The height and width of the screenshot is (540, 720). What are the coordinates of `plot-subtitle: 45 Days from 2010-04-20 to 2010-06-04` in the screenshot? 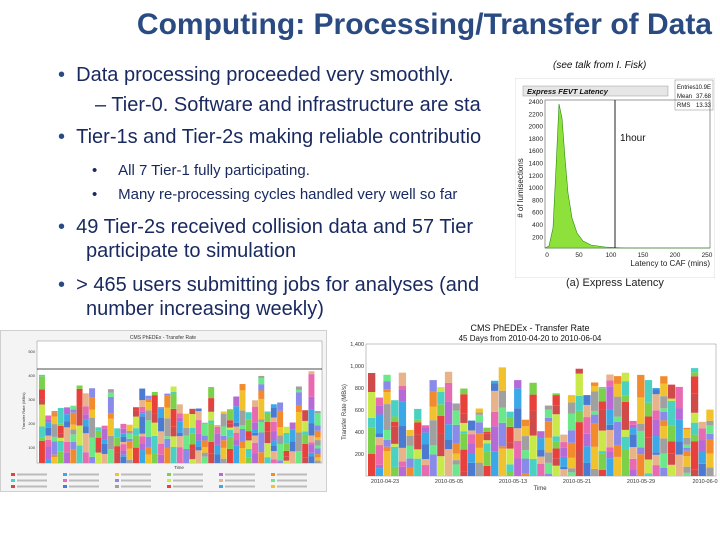 It's located at (530, 338).